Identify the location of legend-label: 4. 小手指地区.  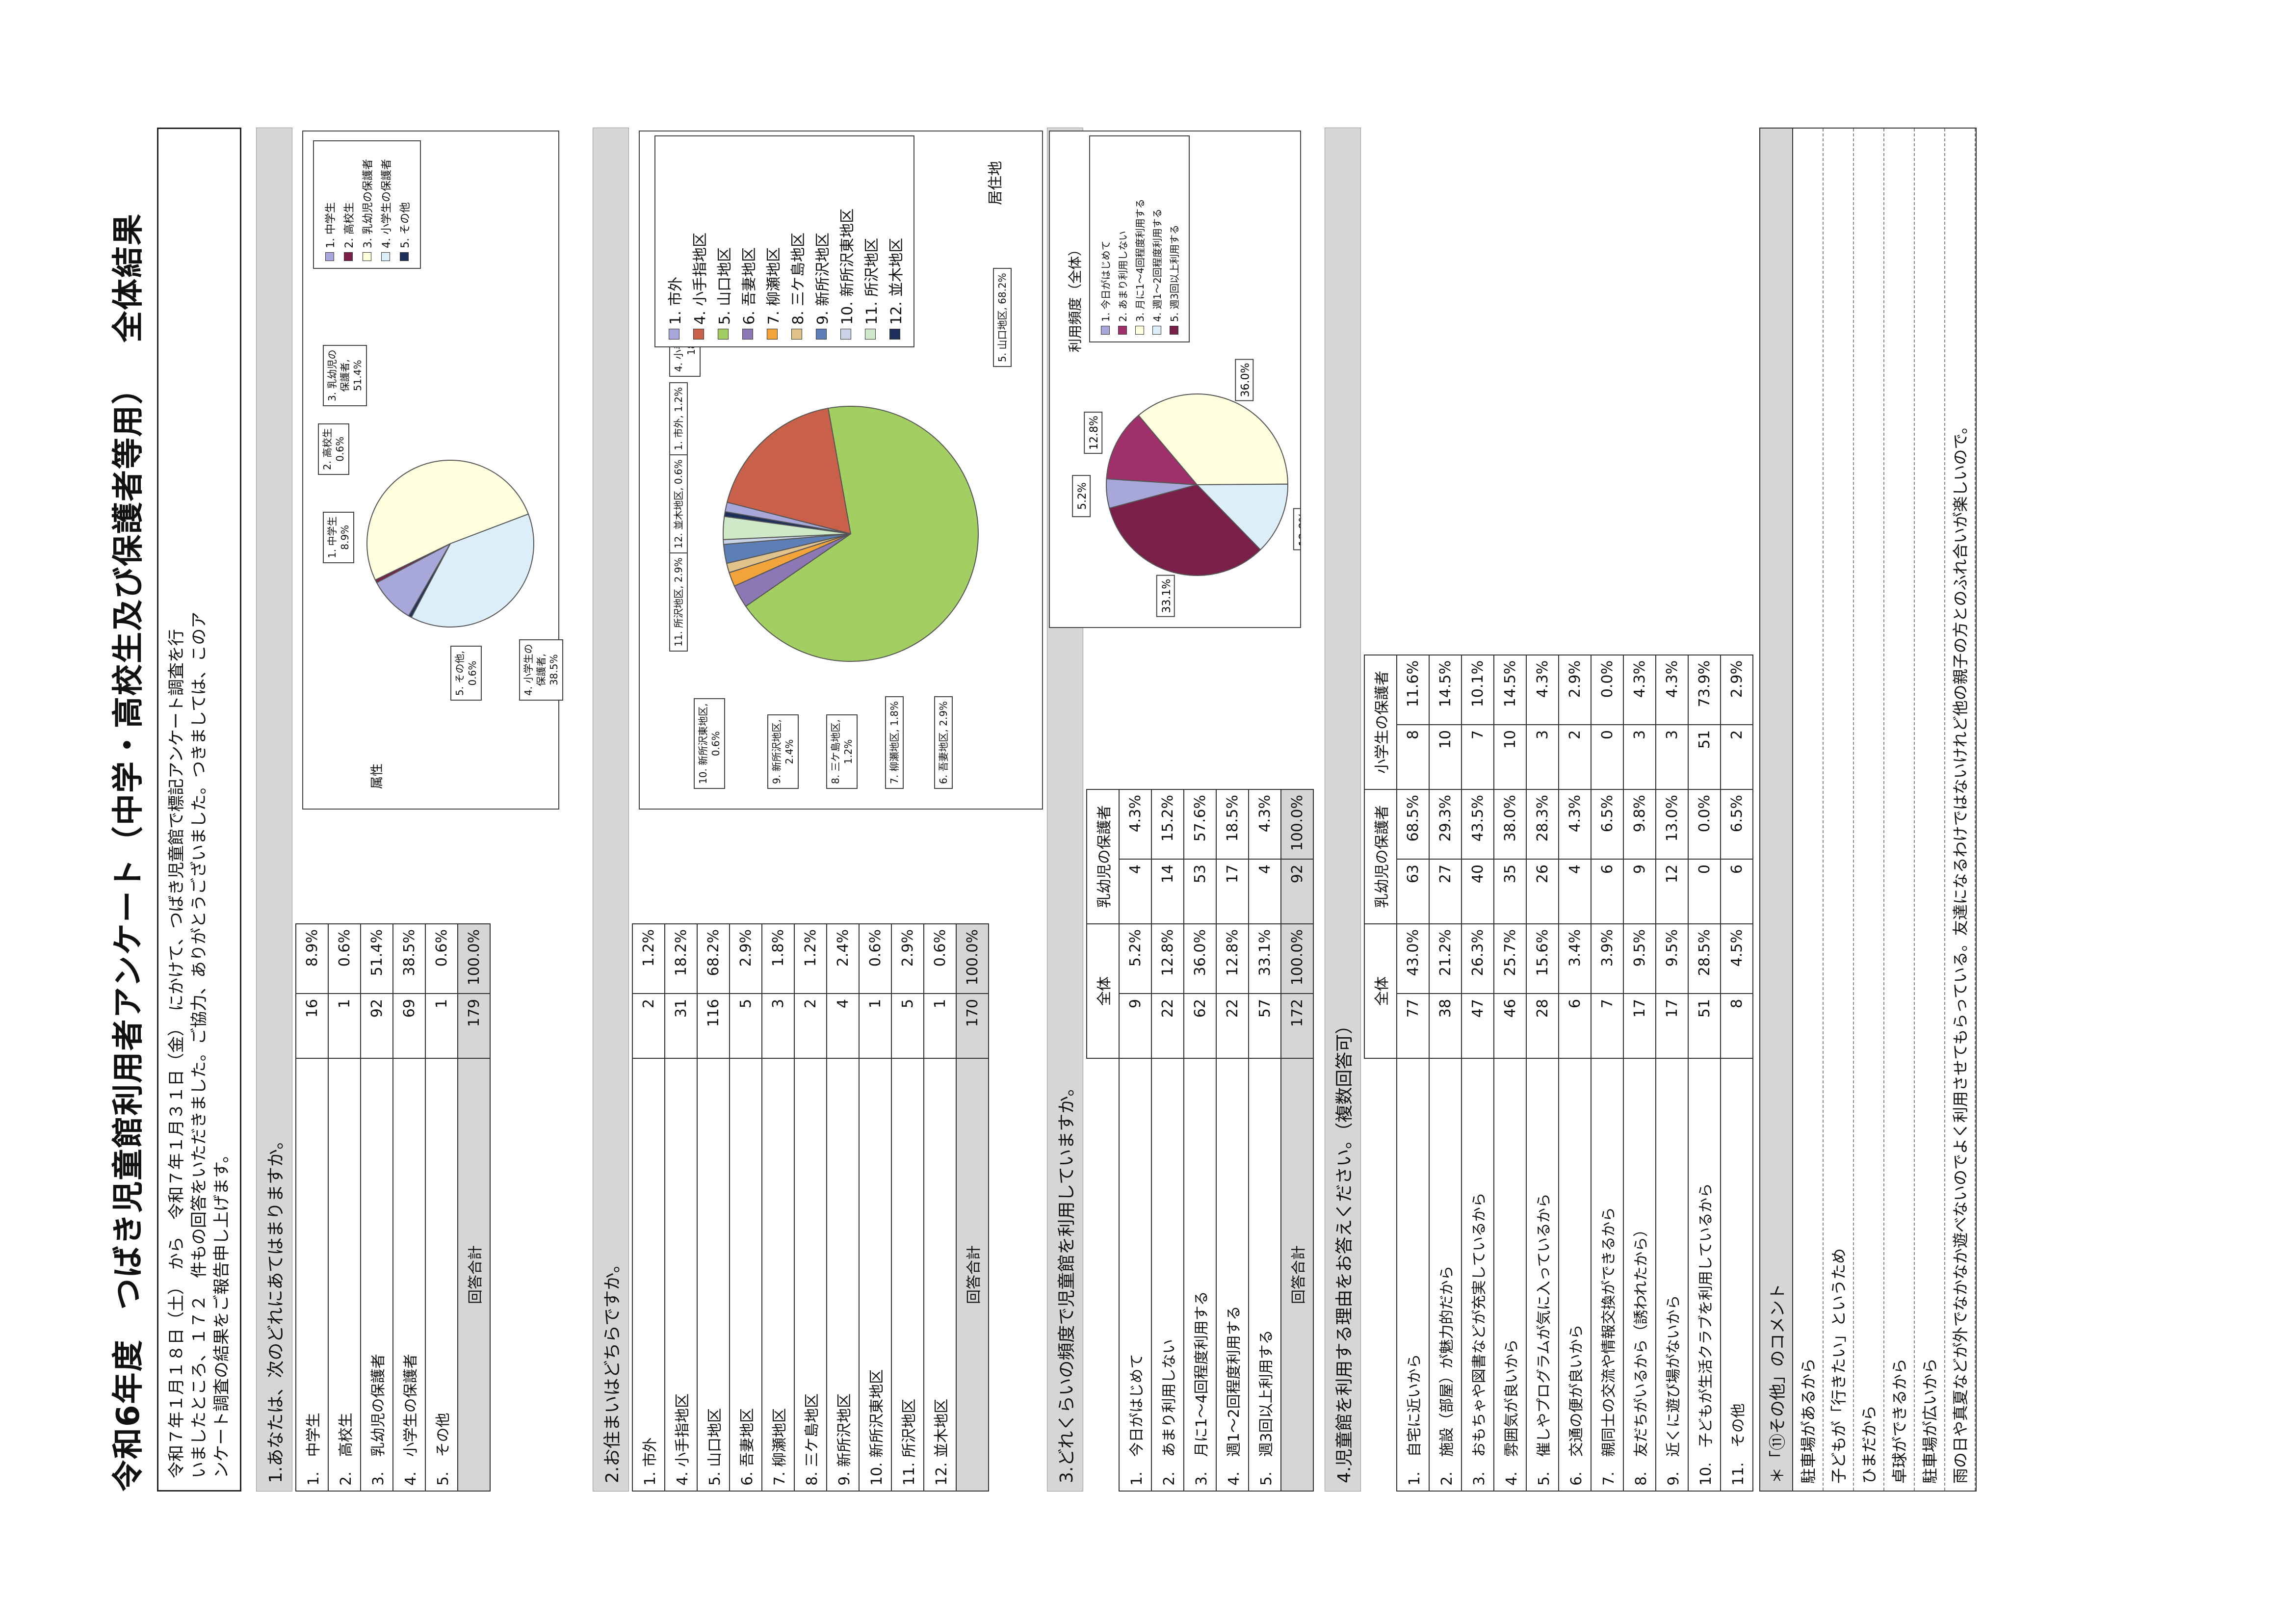
(700, 278).